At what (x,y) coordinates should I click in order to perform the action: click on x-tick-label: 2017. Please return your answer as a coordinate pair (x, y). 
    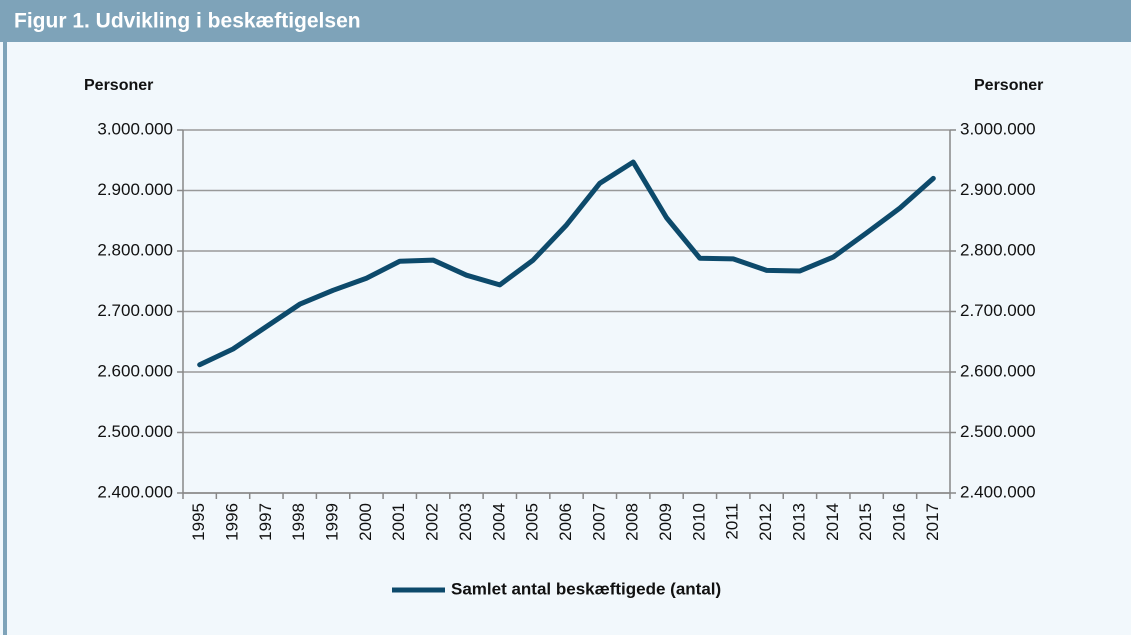
    Looking at the image, I should click on (932, 522).